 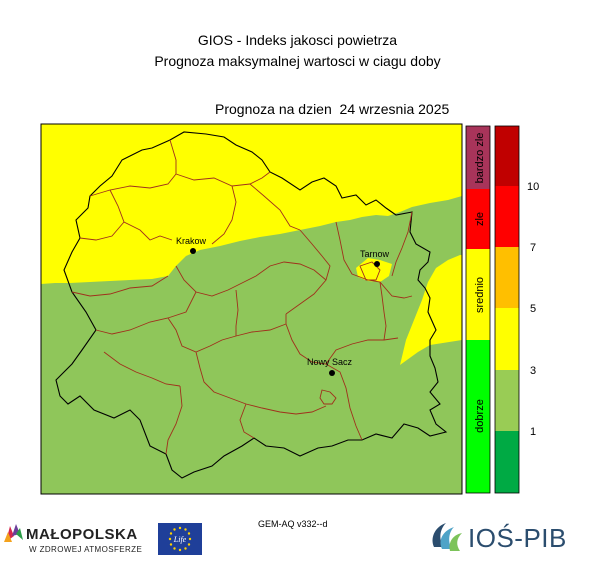 I want to click on legend-cat-zle, so click(x=478, y=219).